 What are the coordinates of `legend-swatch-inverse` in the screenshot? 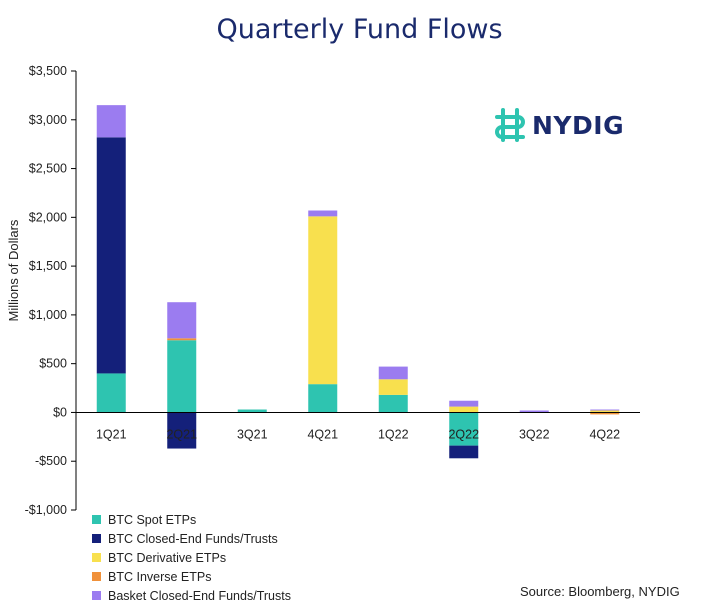 It's located at (96, 576).